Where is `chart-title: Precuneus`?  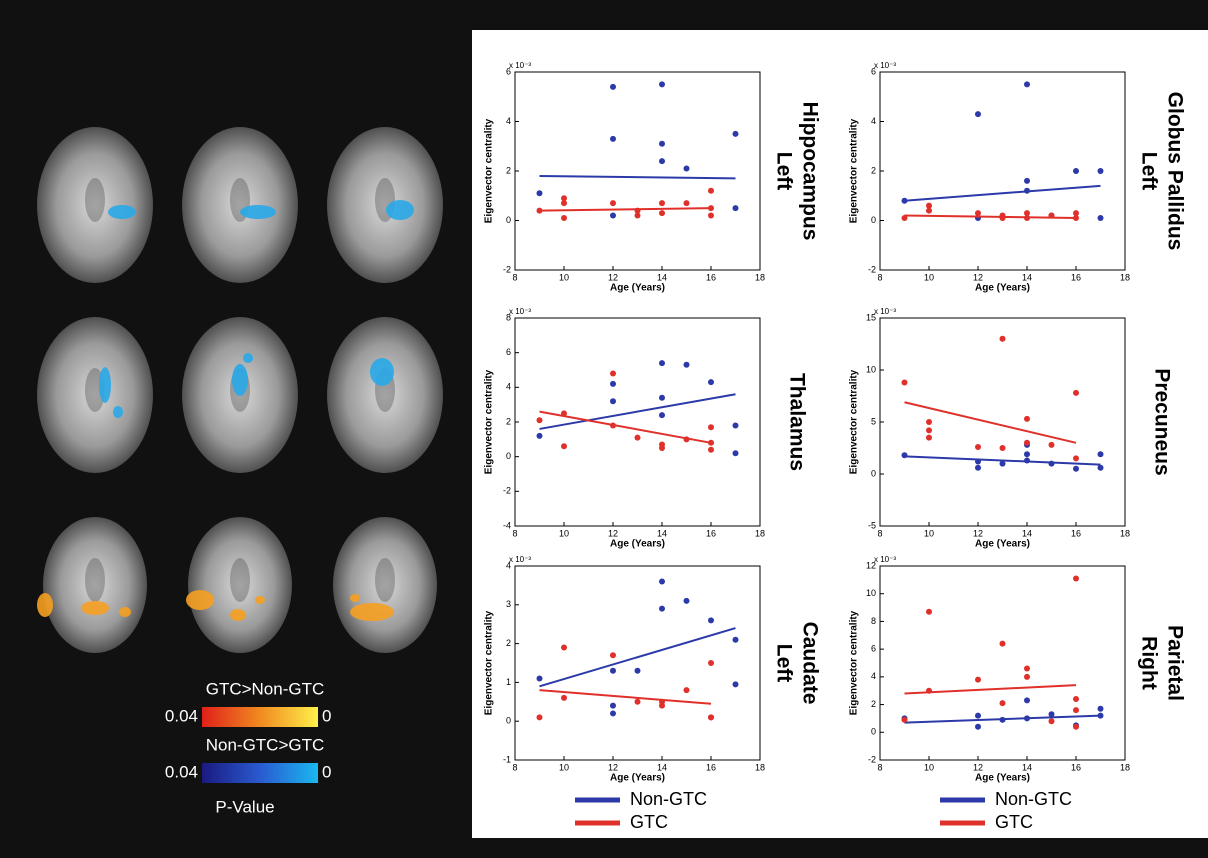
chart-title: Precuneus is located at coordinates (1161, 421).